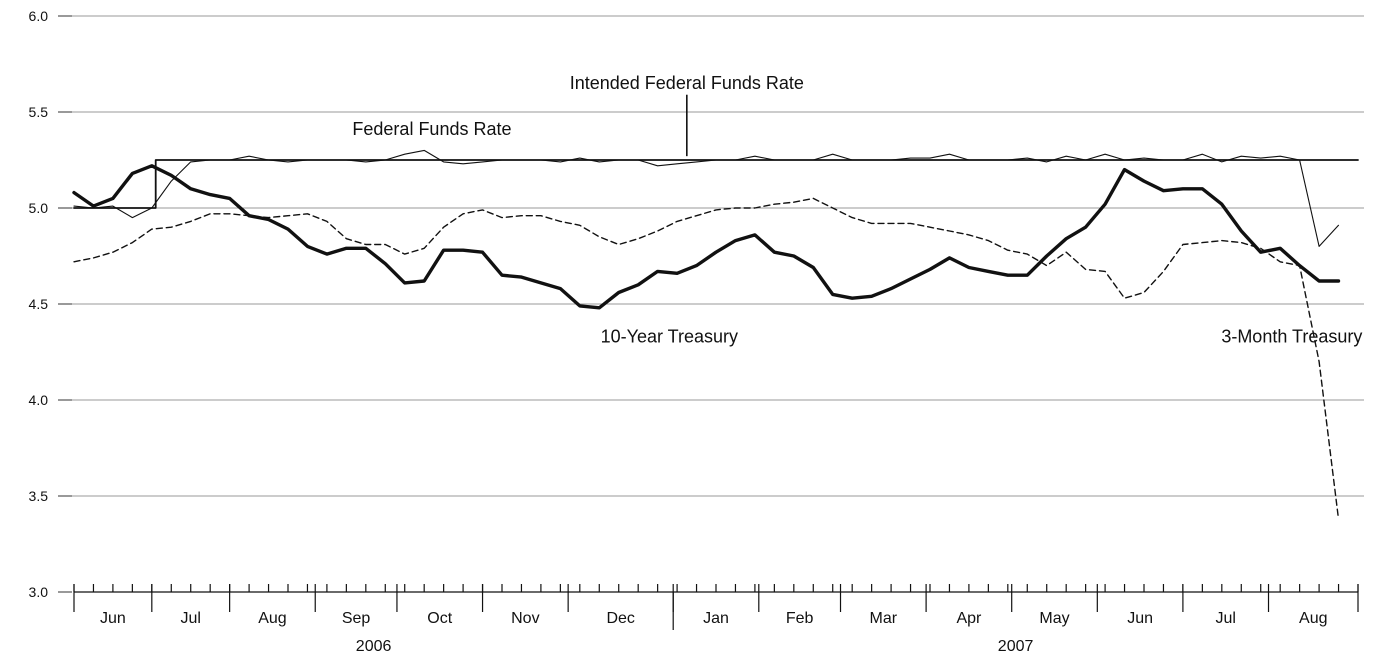 The height and width of the screenshot is (662, 1379). Describe the element at coordinates (669, 336) in the screenshot. I see `annotation-10-year-treasury: 10-Year Treasury` at that location.